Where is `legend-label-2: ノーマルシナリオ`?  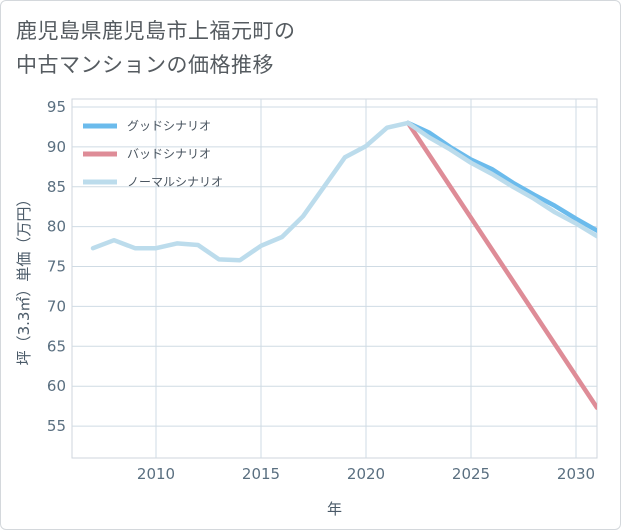 legend-label-2: ノーマルシナリオ is located at coordinates (175, 182).